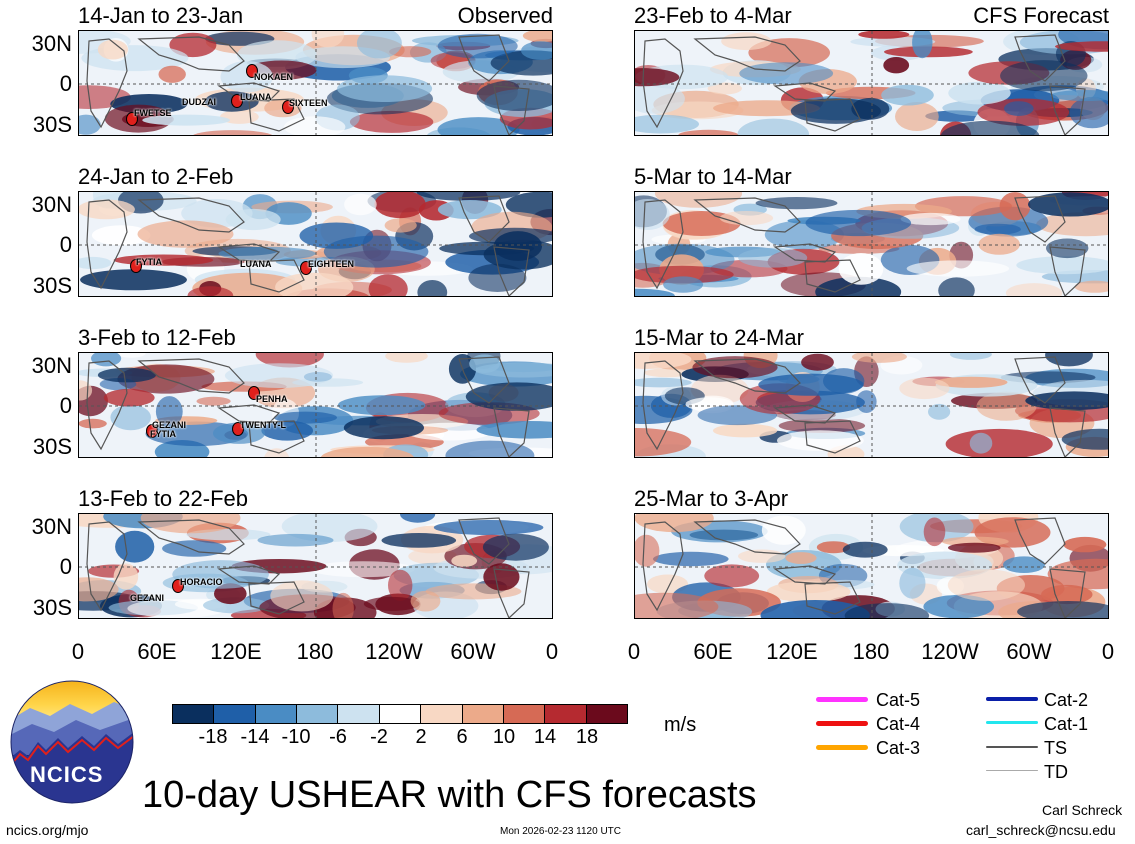 The image size is (1135, 844). Describe the element at coordinates (169, 425) in the screenshot. I see `storm-label: GEZANI` at that location.